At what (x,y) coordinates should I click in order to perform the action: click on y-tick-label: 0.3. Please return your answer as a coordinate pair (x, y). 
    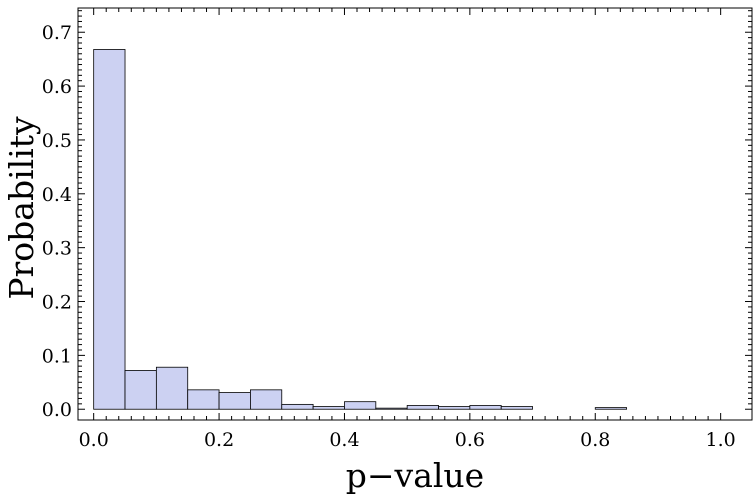
    Looking at the image, I should click on (57, 249).